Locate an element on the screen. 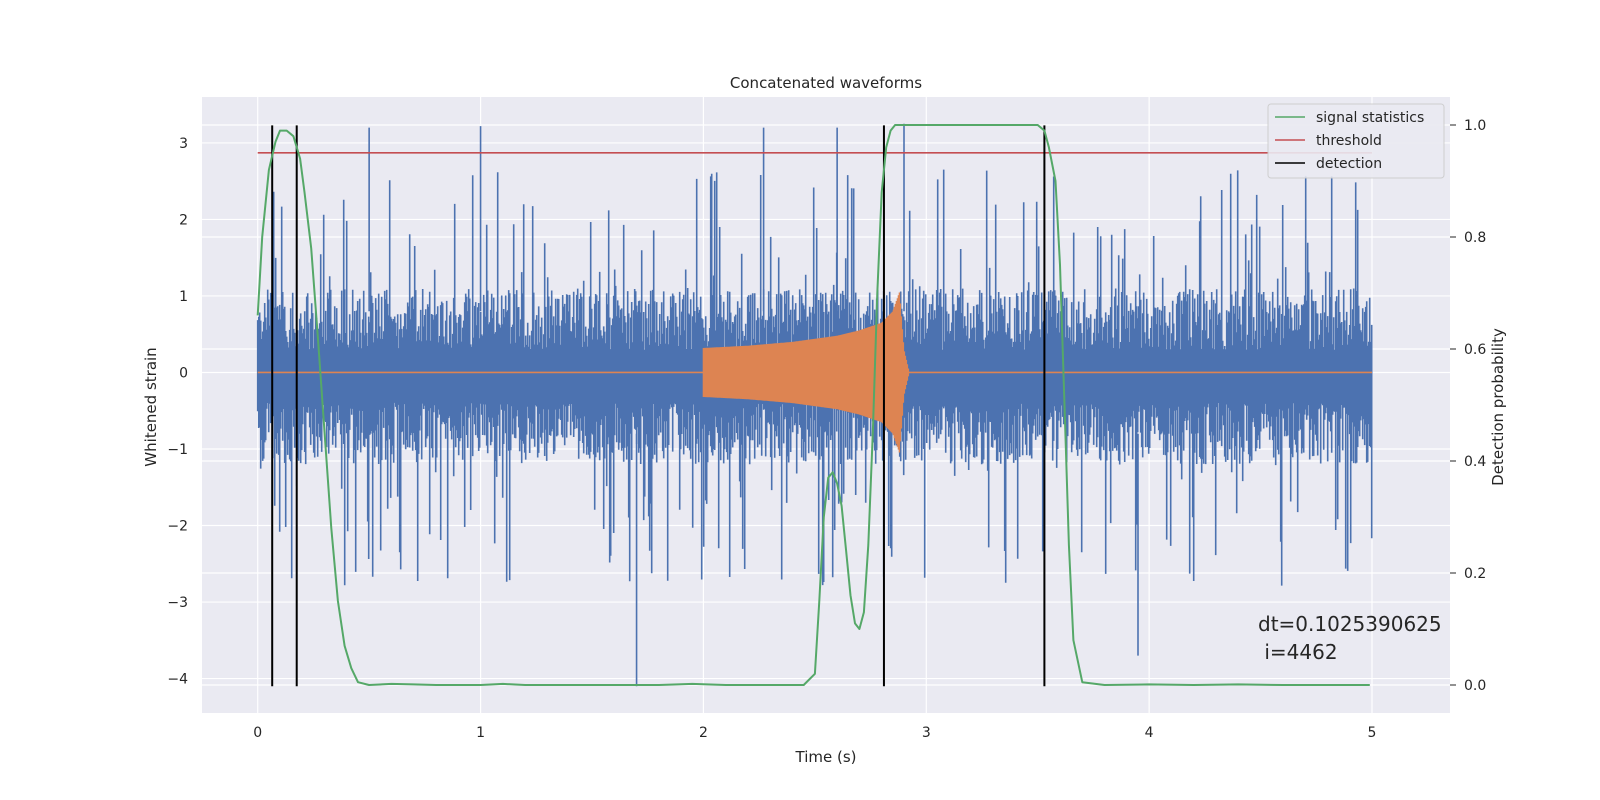 The width and height of the screenshot is (1600, 800). x-tick-labels: 0 1 2 3 4 5 is located at coordinates (814, 733).